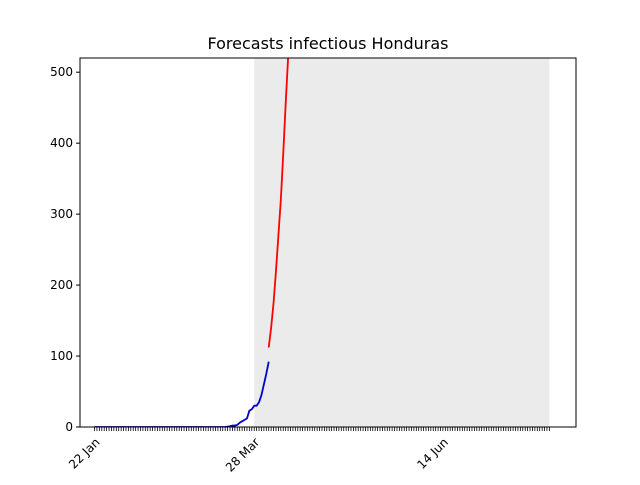 The image size is (640, 485). I want to click on y-tick-label: 200, so click(61, 285).